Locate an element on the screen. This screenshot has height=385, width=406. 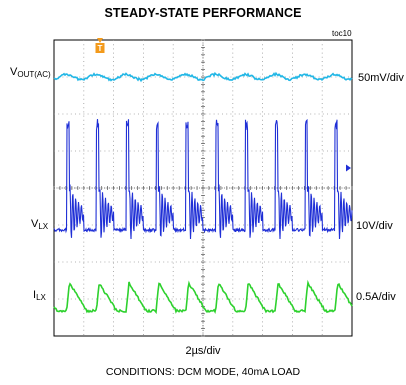
vlx-scale: 10V/div is located at coordinates (374, 226).